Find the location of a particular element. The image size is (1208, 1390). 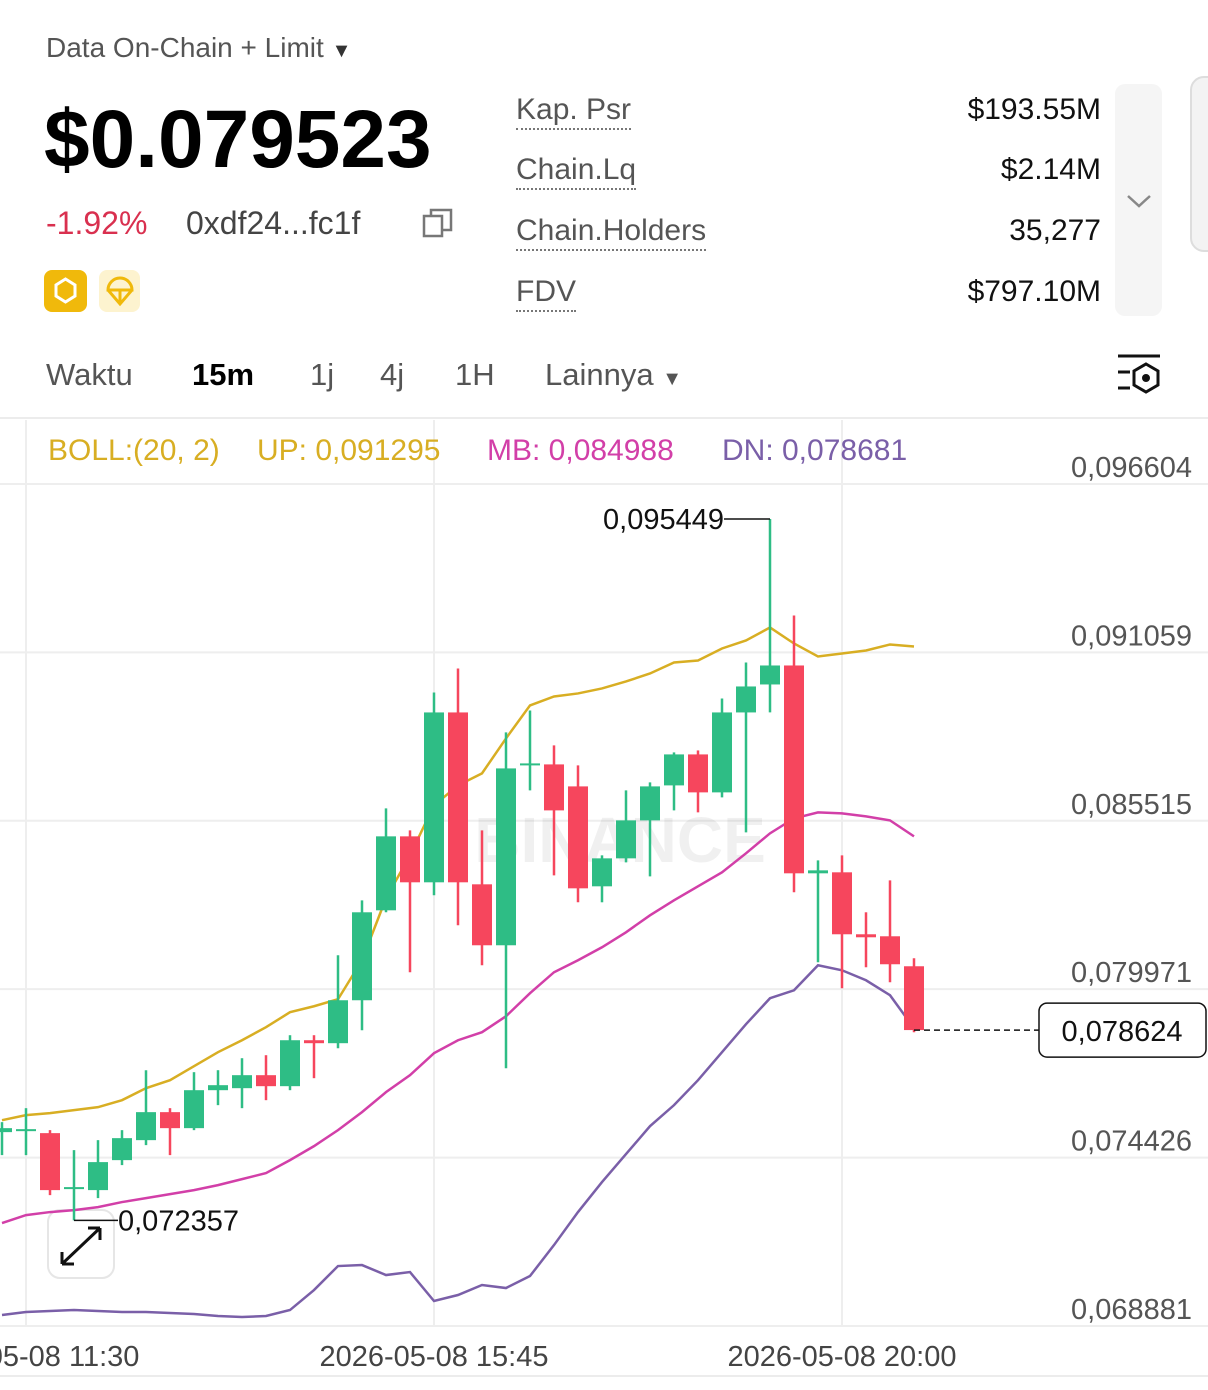

timeframe-option: 1j is located at coordinates (322, 374).